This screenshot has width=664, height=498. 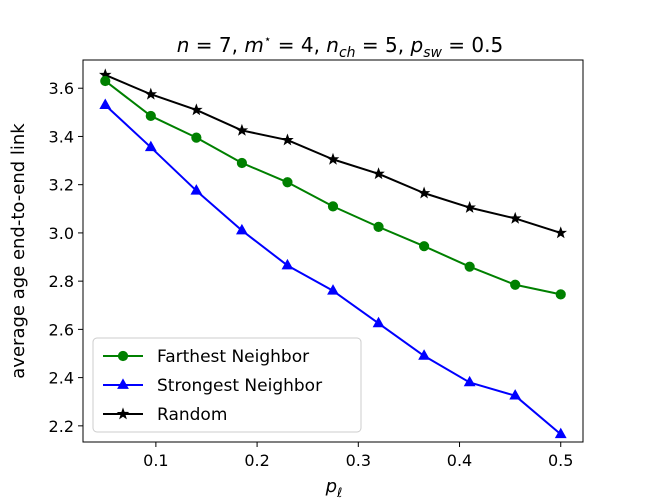 I want to click on title-psw-var: p, so click(x=416, y=45).